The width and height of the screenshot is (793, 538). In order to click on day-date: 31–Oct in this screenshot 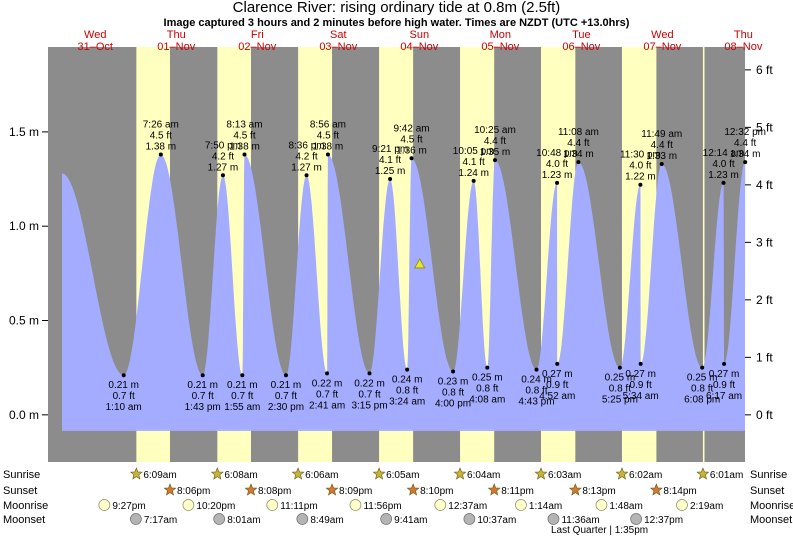, I will do `click(94, 47)`.